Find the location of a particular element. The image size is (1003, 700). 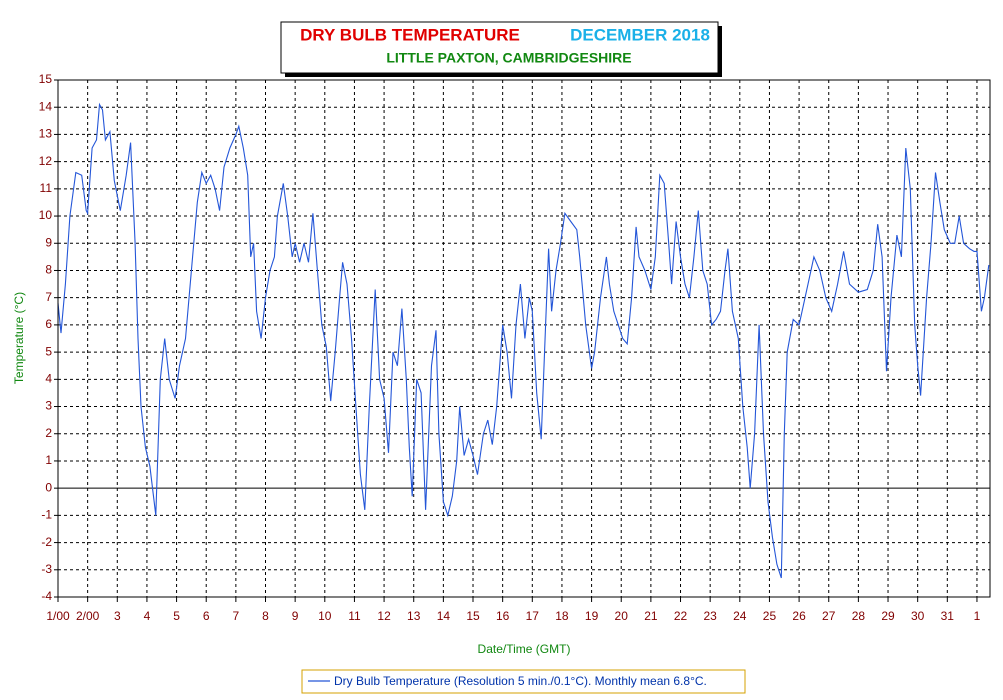

y-tick-label: 6 is located at coordinates (48, 324).